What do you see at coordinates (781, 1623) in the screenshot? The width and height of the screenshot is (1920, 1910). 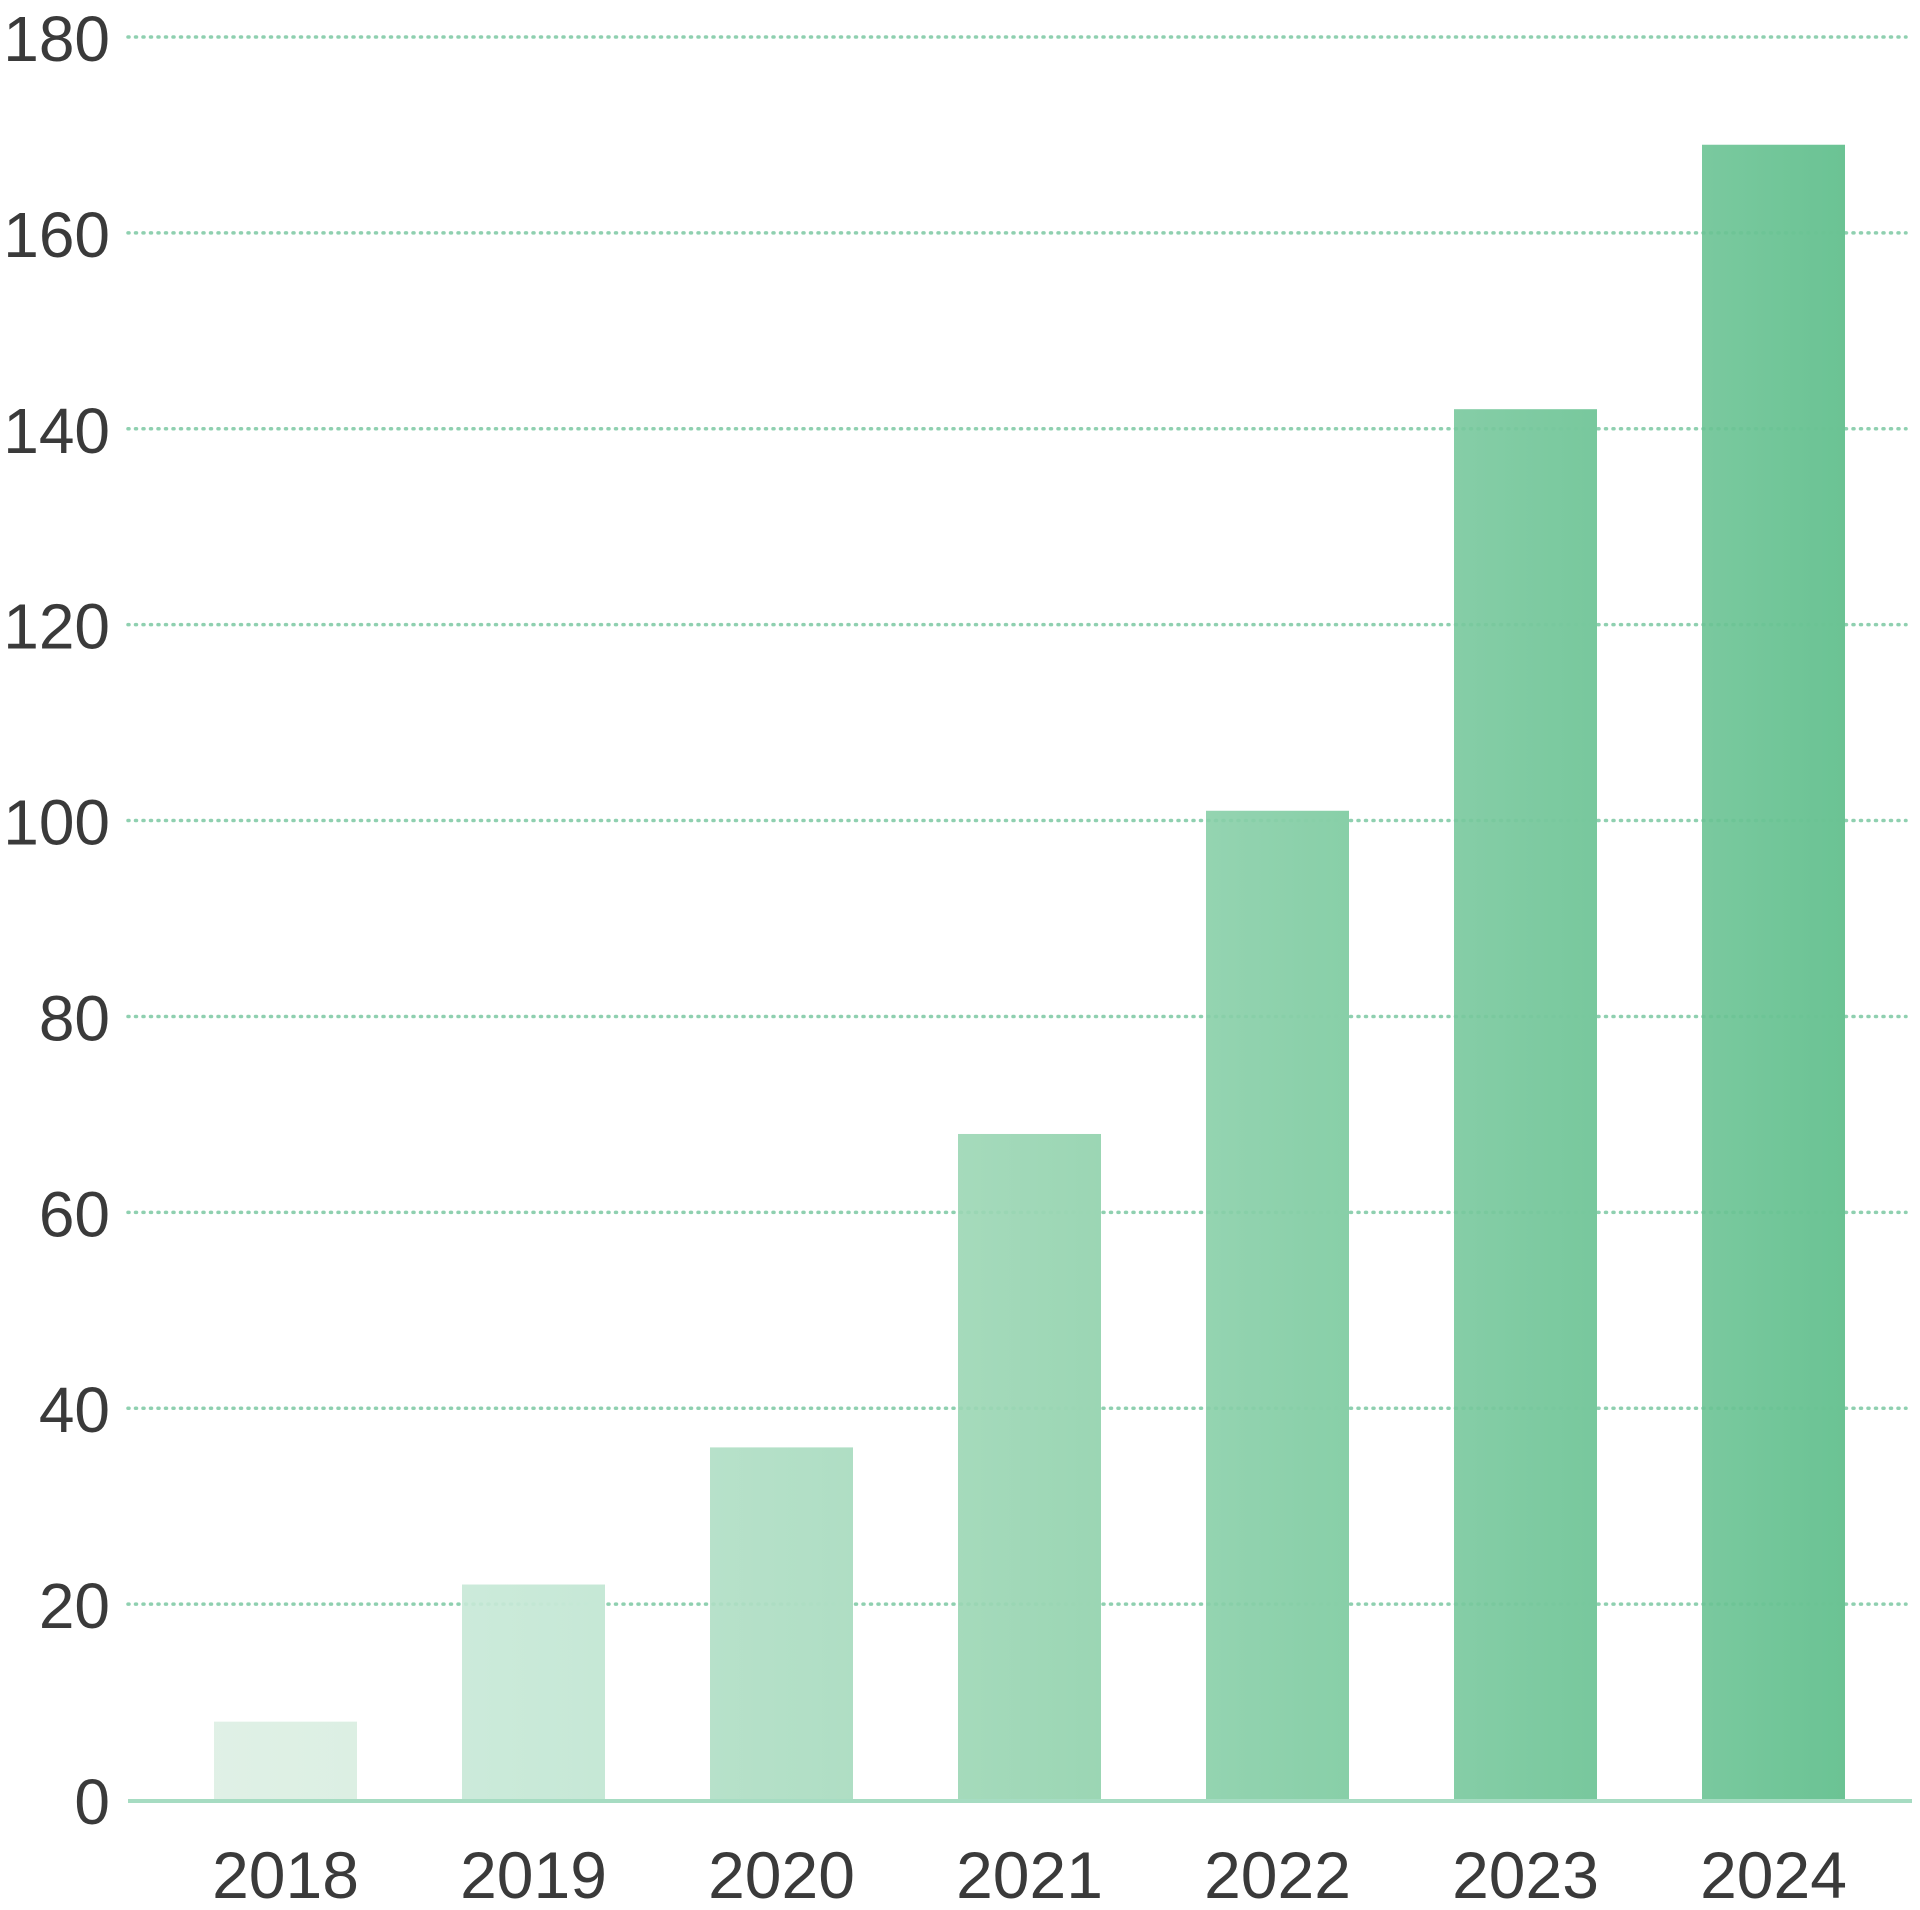 I see `bar-2020` at bounding box center [781, 1623].